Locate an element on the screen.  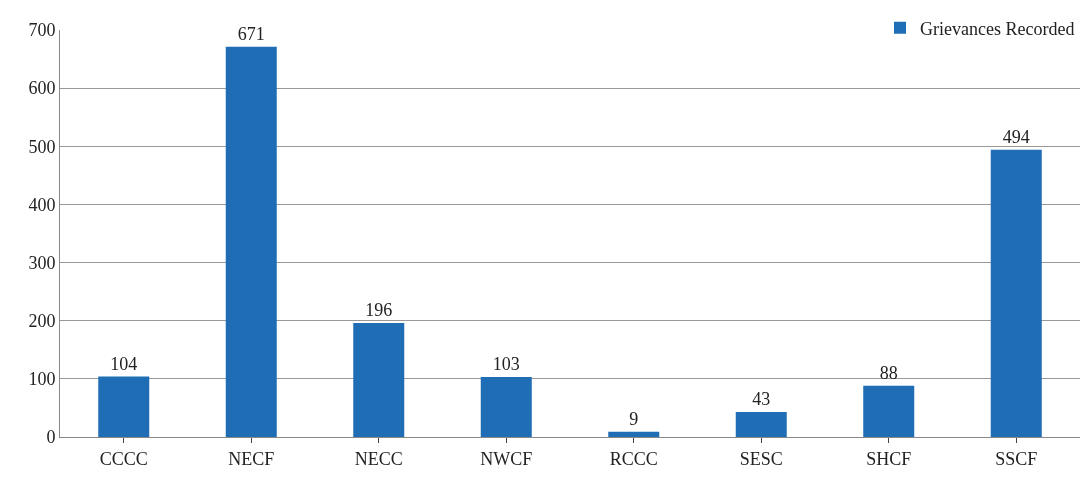
x-tick-label: CCCC is located at coordinates (123, 458).